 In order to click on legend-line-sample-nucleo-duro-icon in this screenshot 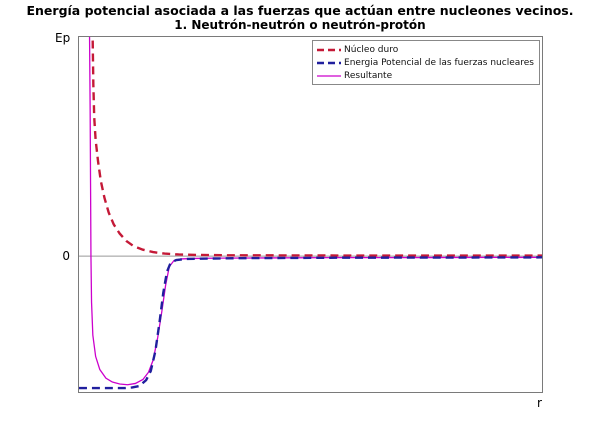, I will do `click(329, 49)`.